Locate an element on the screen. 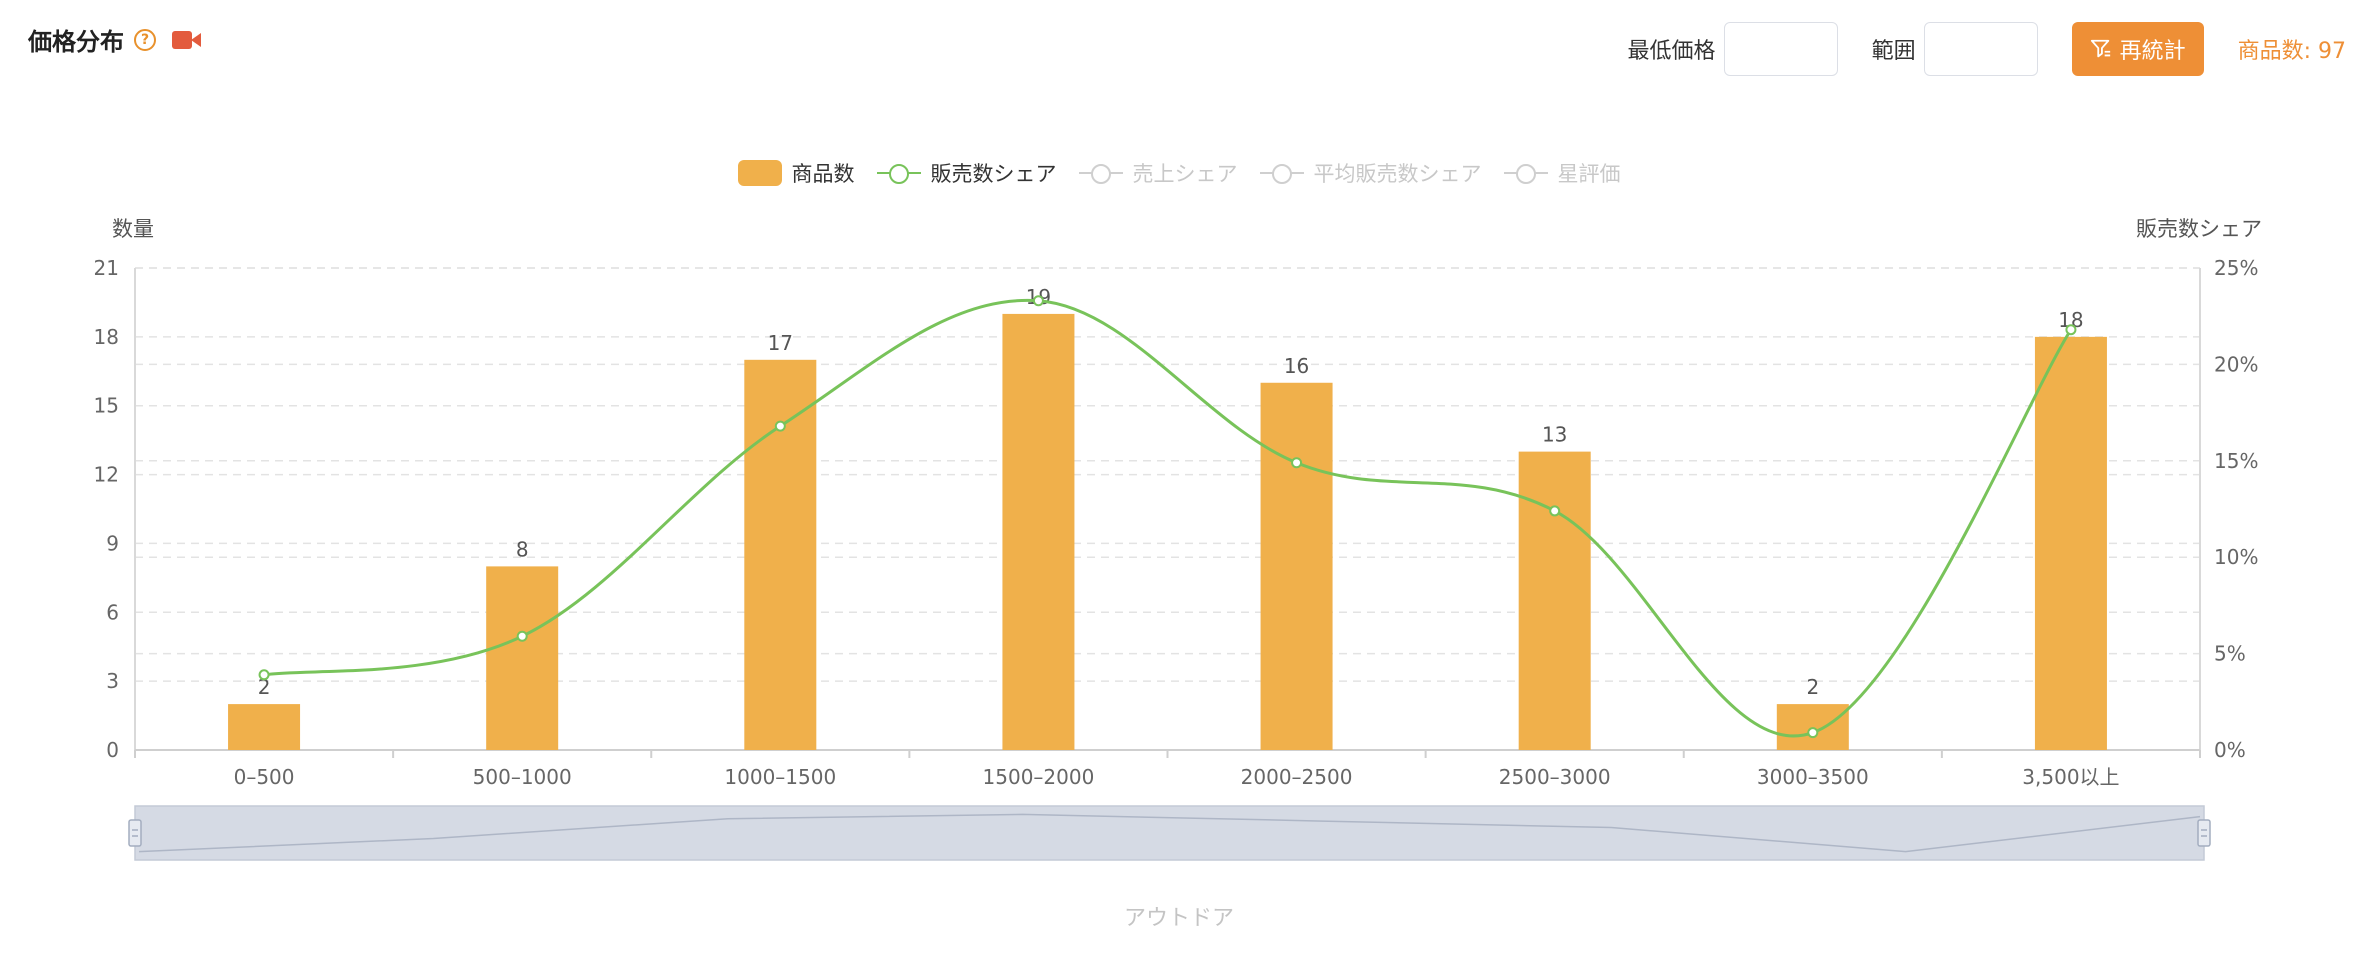  y-right-tick-label: 5% is located at coordinates (2230, 654).